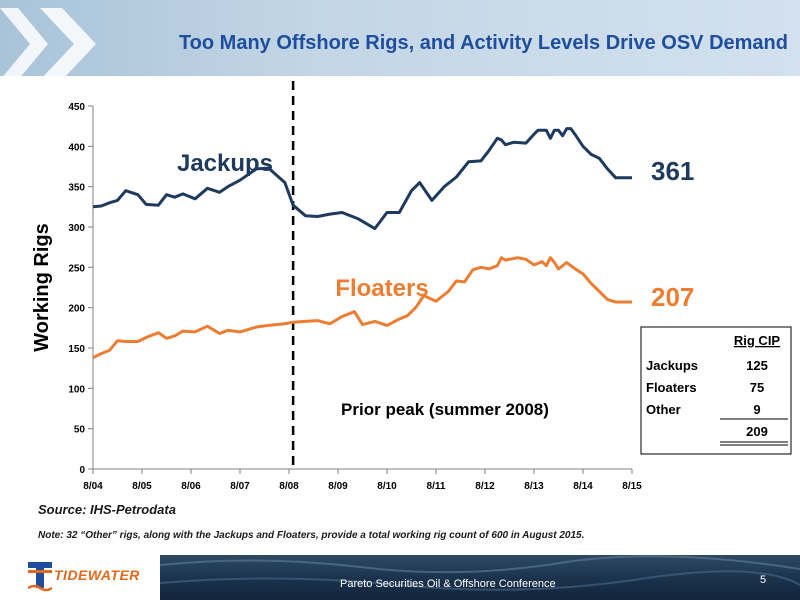 This screenshot has width=800, height=600. Describe the element at coordinates (76, 147) in the screenshot. I see `y-tick-label: 400` at that location.